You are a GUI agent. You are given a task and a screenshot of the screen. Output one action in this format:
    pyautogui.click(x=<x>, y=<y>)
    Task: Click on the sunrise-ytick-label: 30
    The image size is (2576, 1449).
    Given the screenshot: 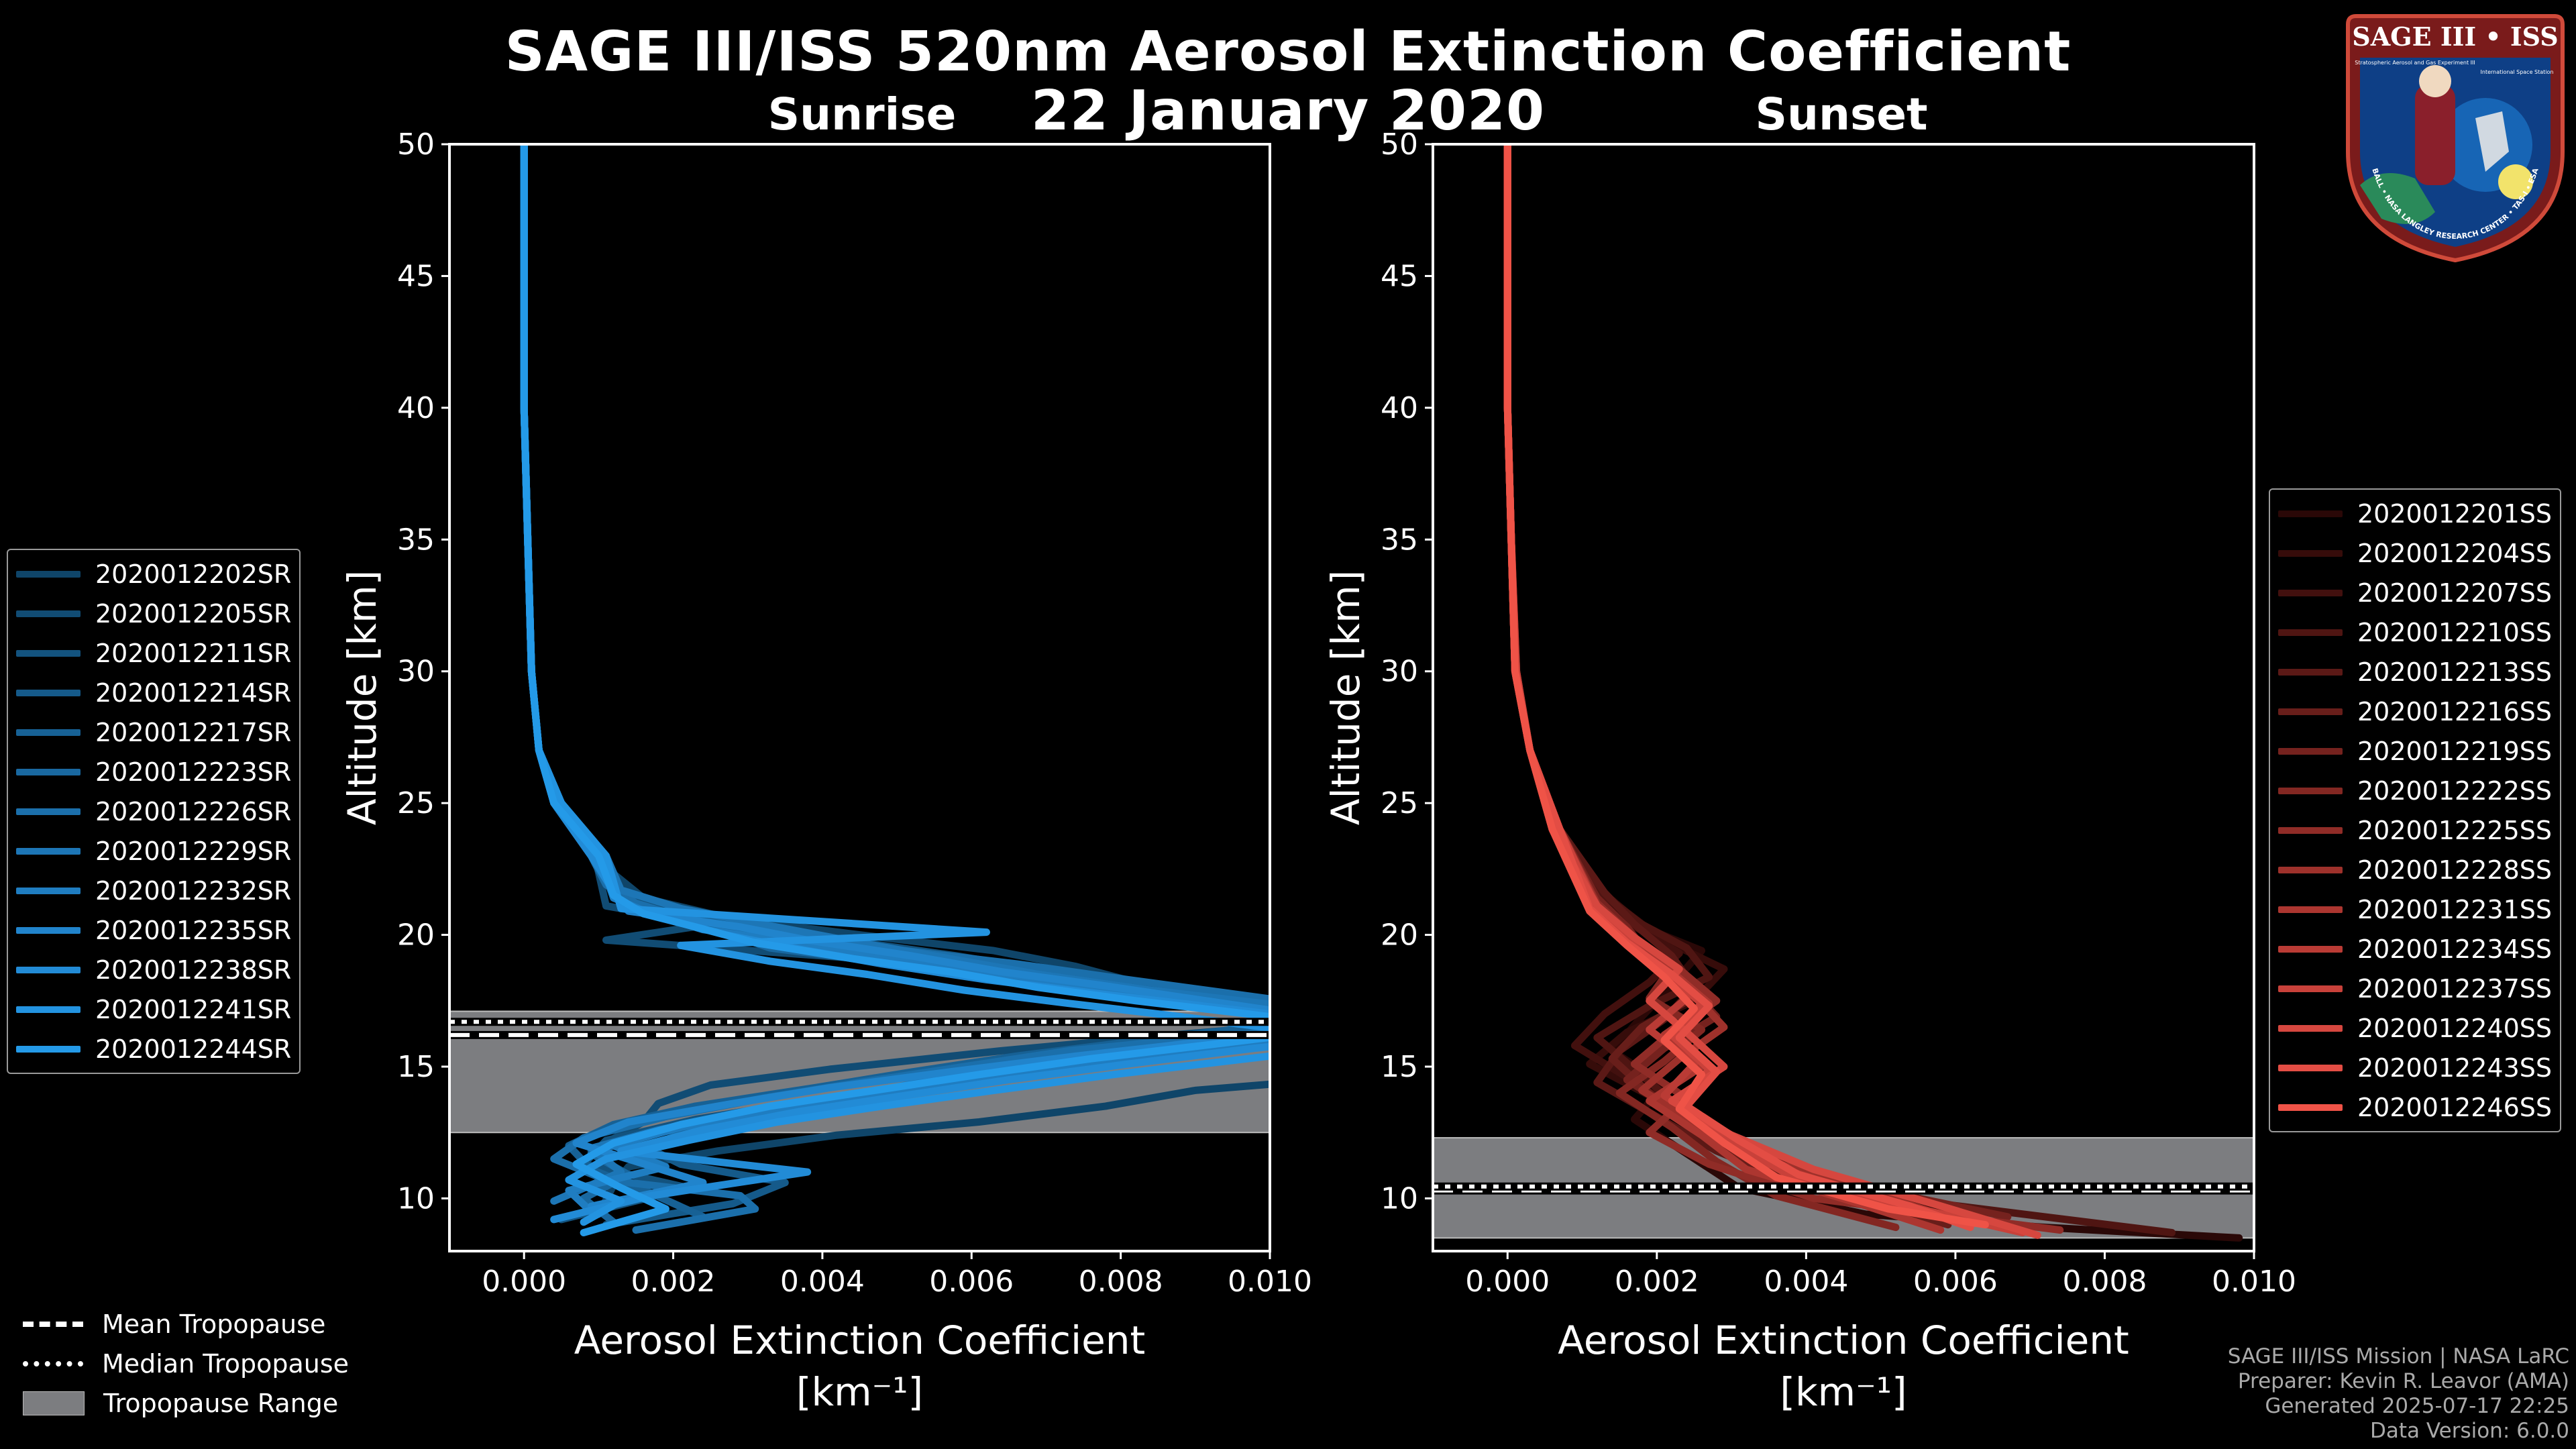 What is the action you would take?
    pyautogui.click(x=416, y=672)
    